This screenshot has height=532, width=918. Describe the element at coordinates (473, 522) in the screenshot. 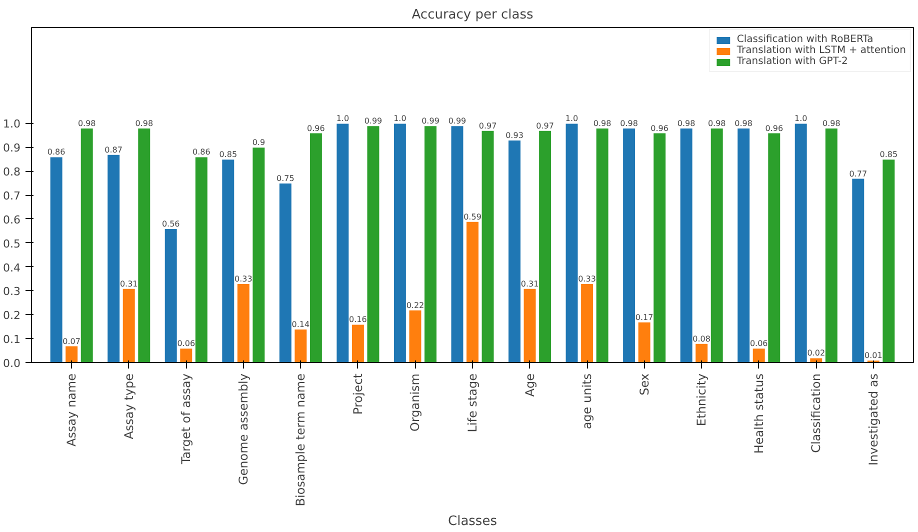

I see `x-axis-title: Classes` at that location.